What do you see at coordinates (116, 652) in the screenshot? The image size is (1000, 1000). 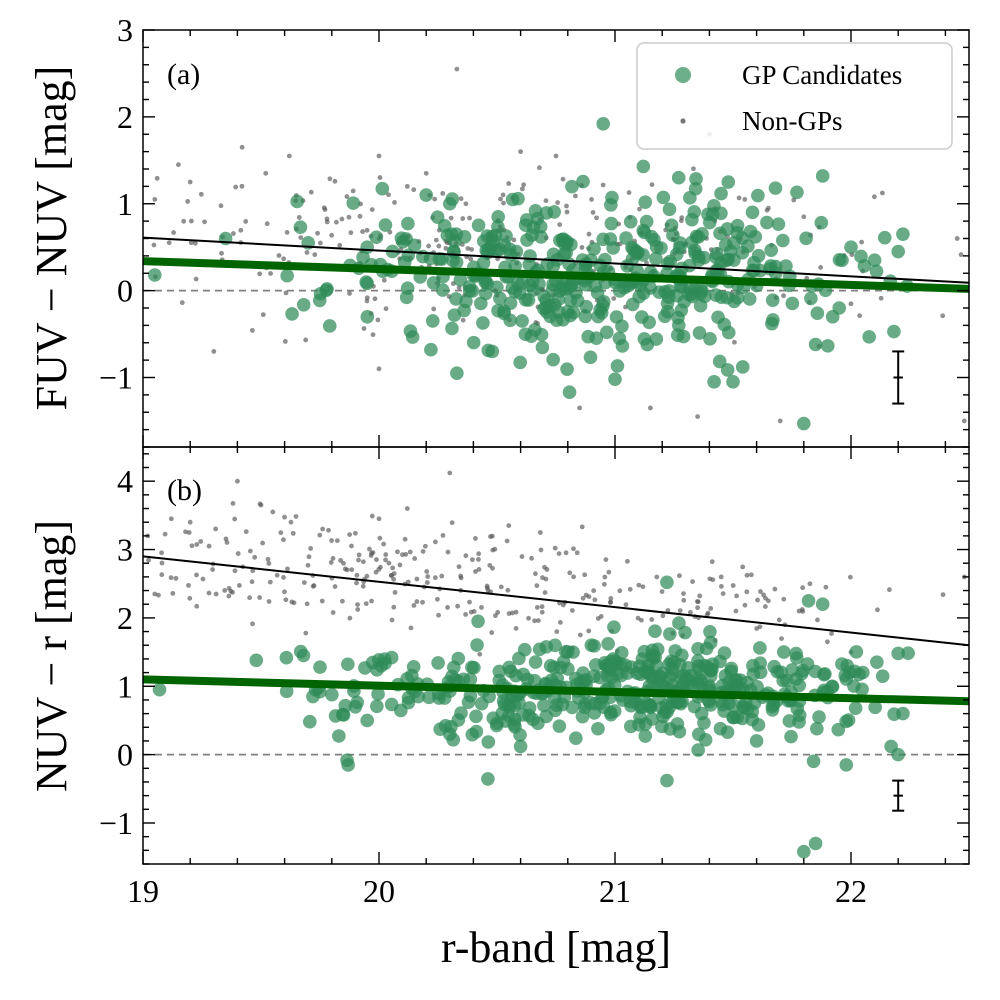 I see `y-tick-labels: −1 0 1 2 3 4` at bounding box center [116, 652].